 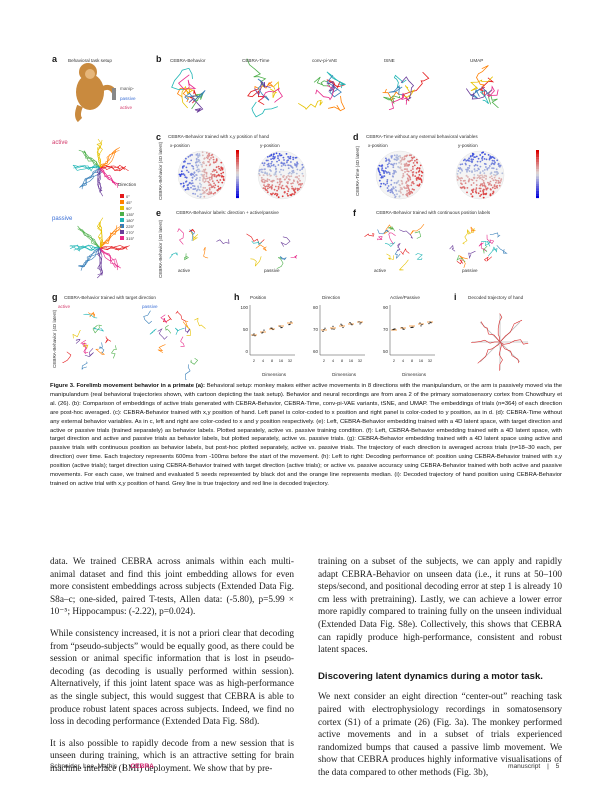 What do you see at coordinates (356, 137) in the screenshot?
I see `panel-label-d: d` at bounding box center [356, 137].